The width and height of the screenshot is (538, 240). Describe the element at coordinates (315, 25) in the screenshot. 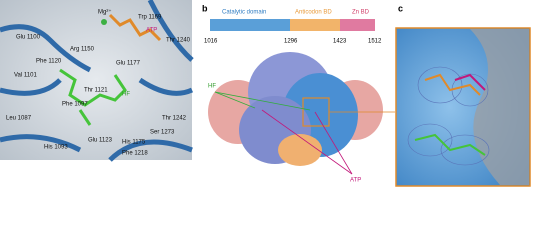

I see `anticodon-domain-bar` at that location.